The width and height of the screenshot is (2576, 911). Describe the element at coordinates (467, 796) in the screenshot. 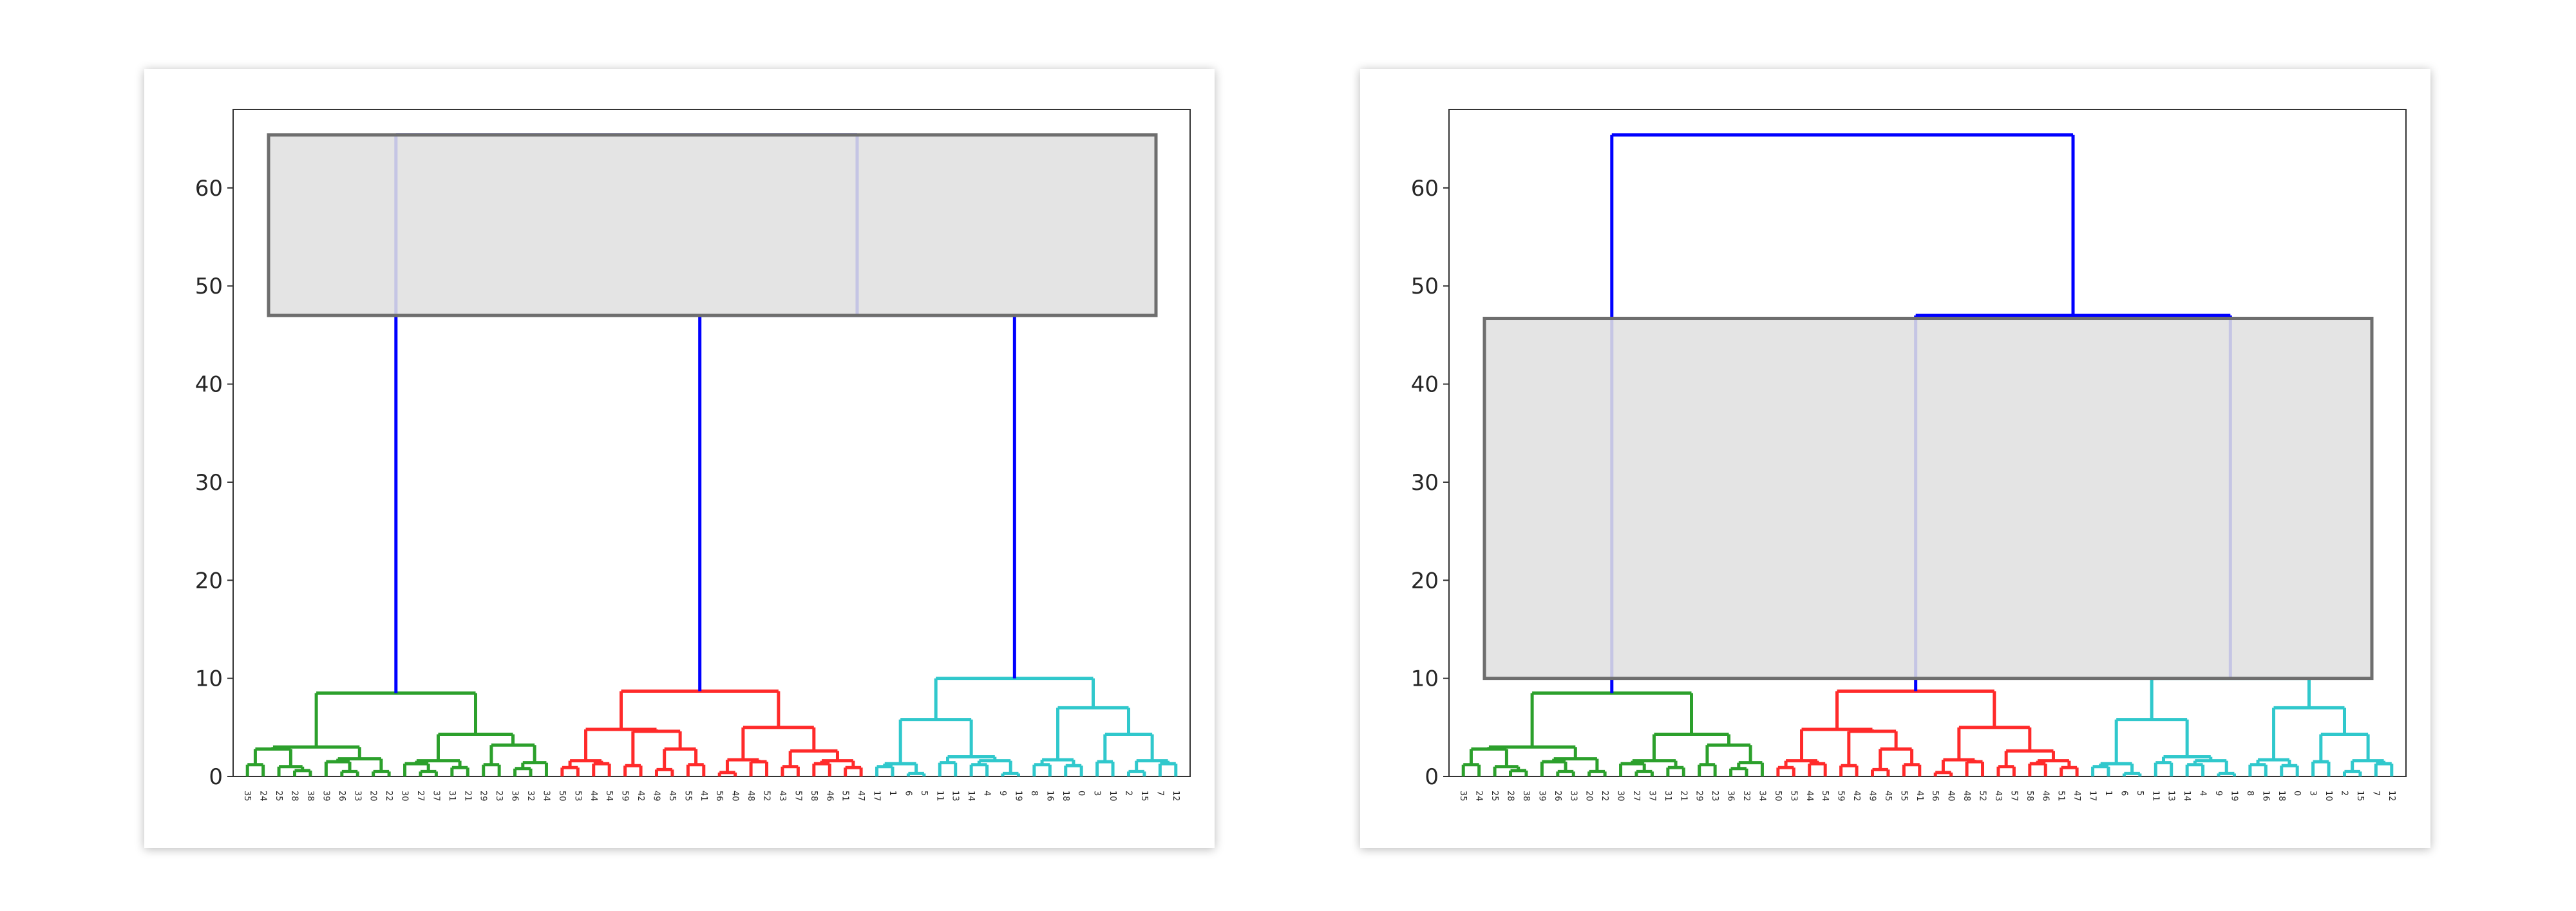

I see `leaf-label: 21` at that location.